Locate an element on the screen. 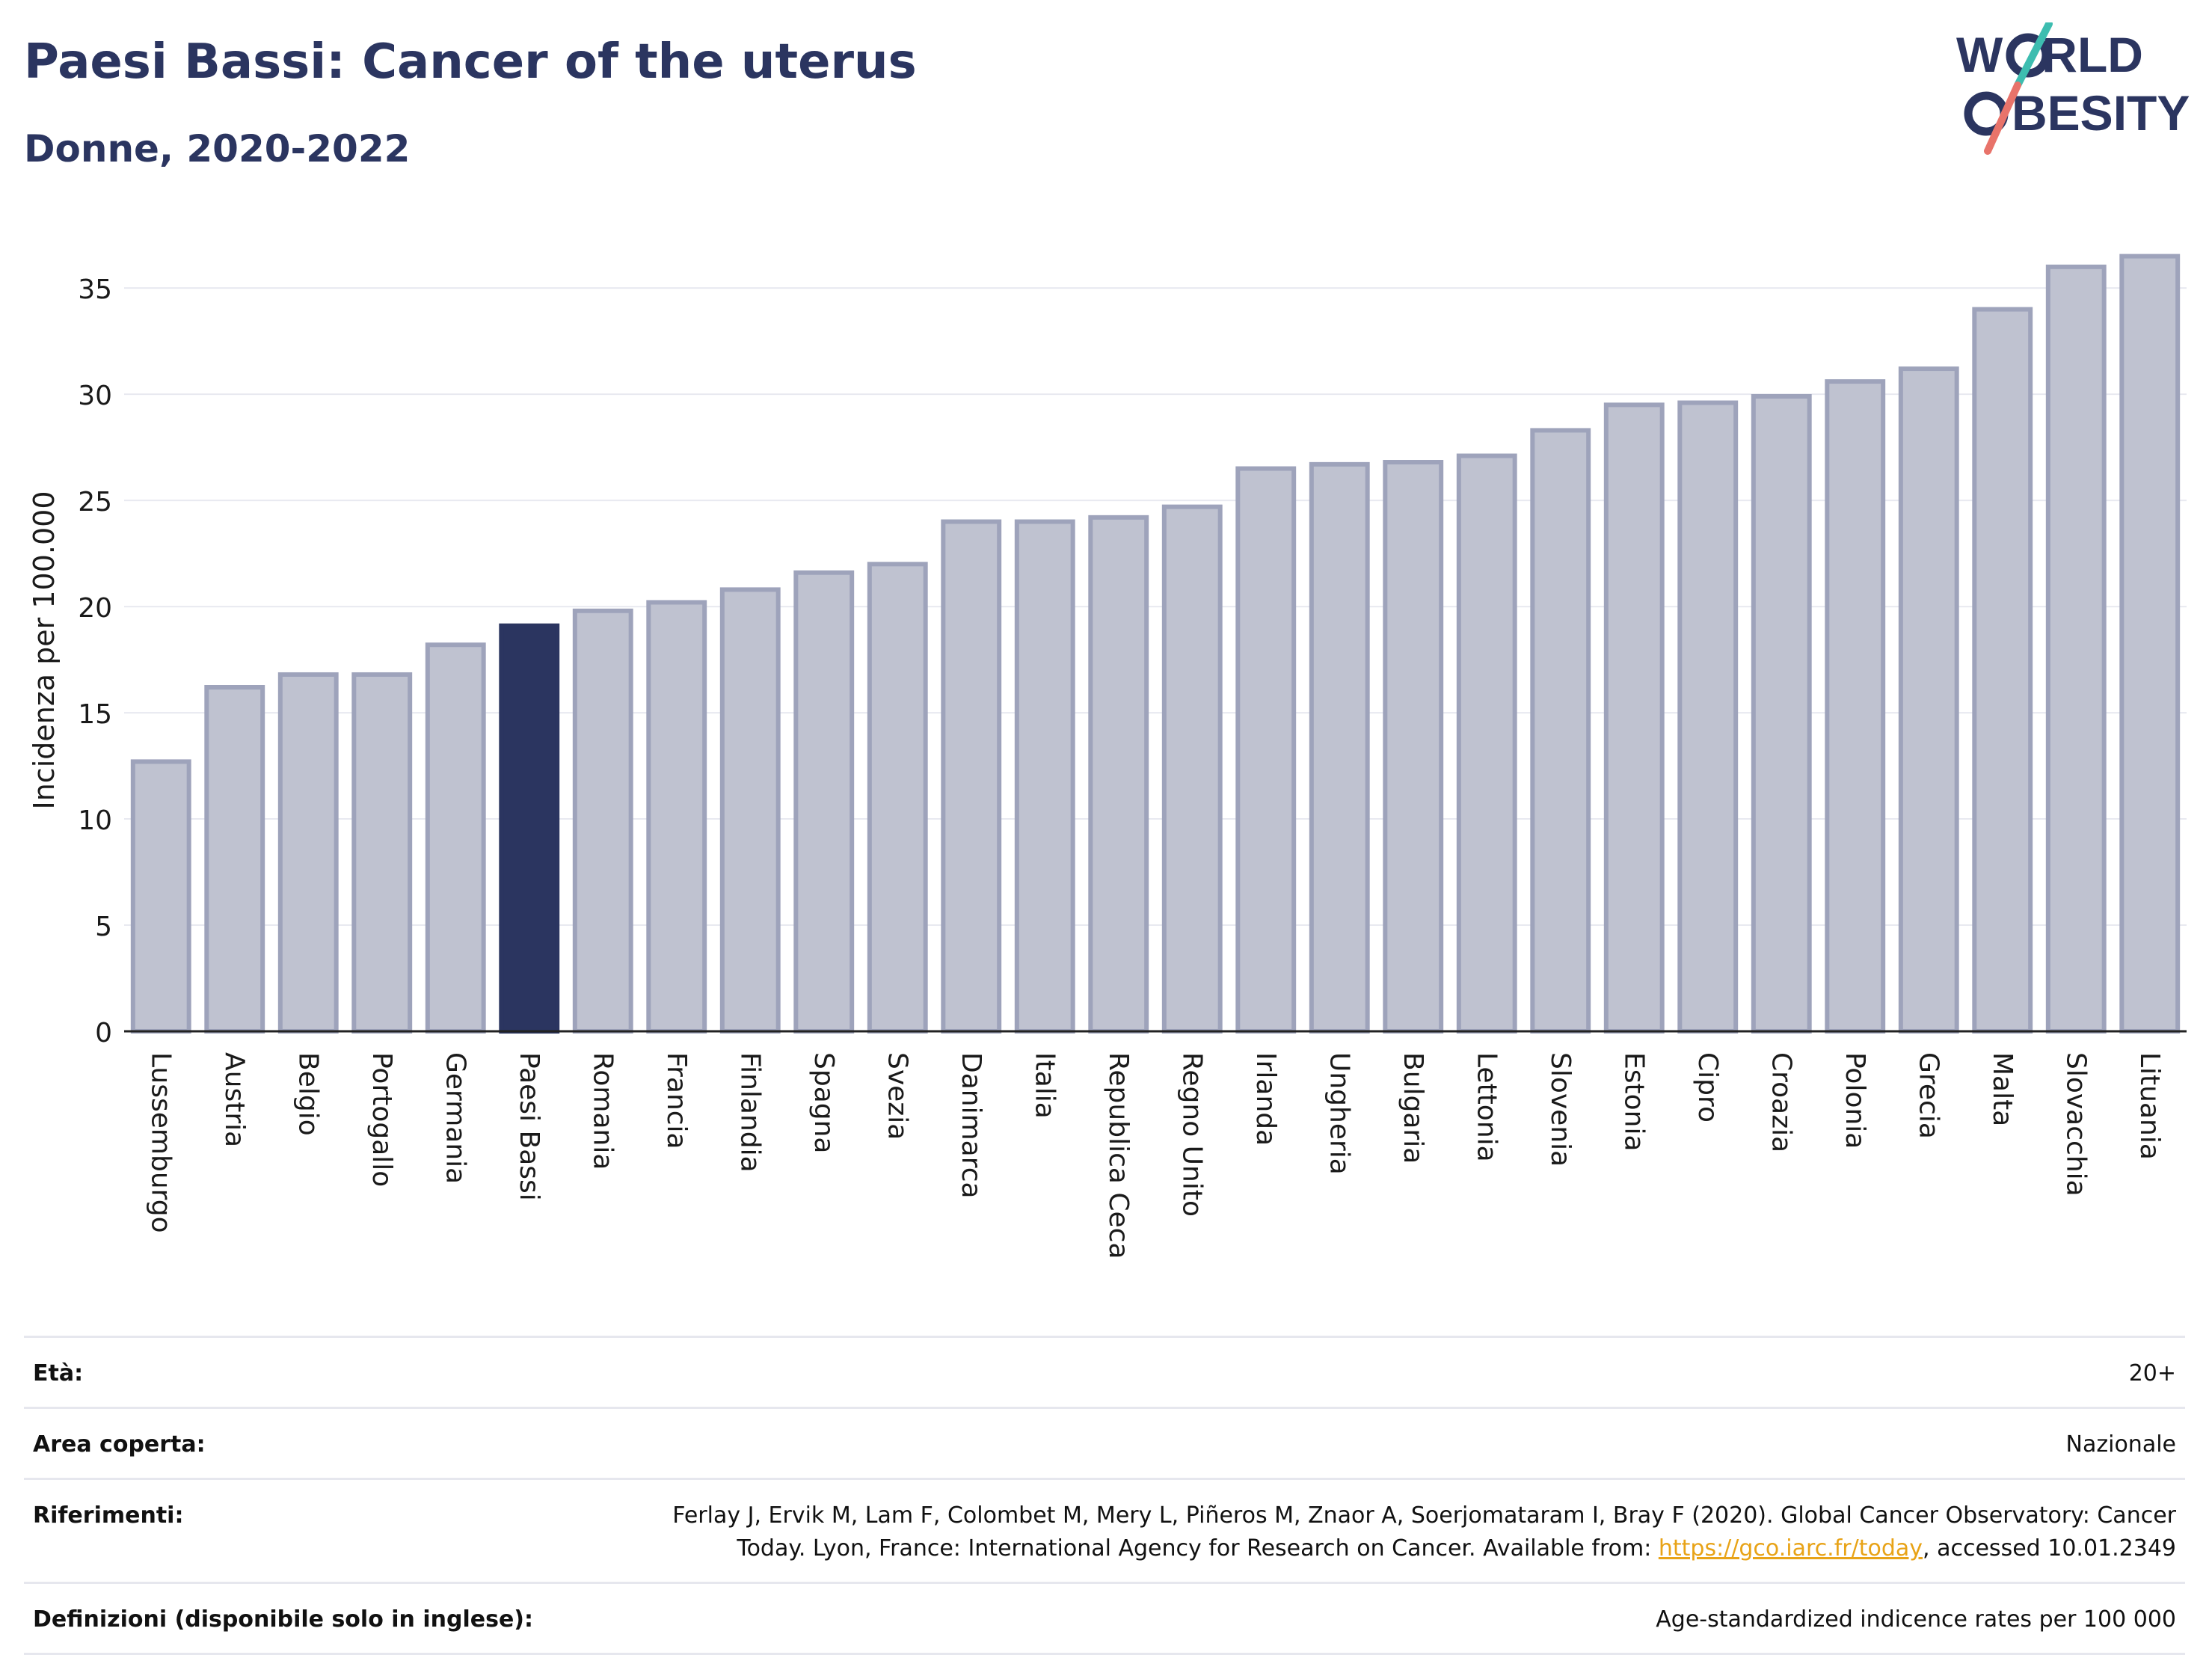 Image resolution: width=2212 pixels, height=1655 pixels. bar-cipro is located at coordinates (1708, 717).